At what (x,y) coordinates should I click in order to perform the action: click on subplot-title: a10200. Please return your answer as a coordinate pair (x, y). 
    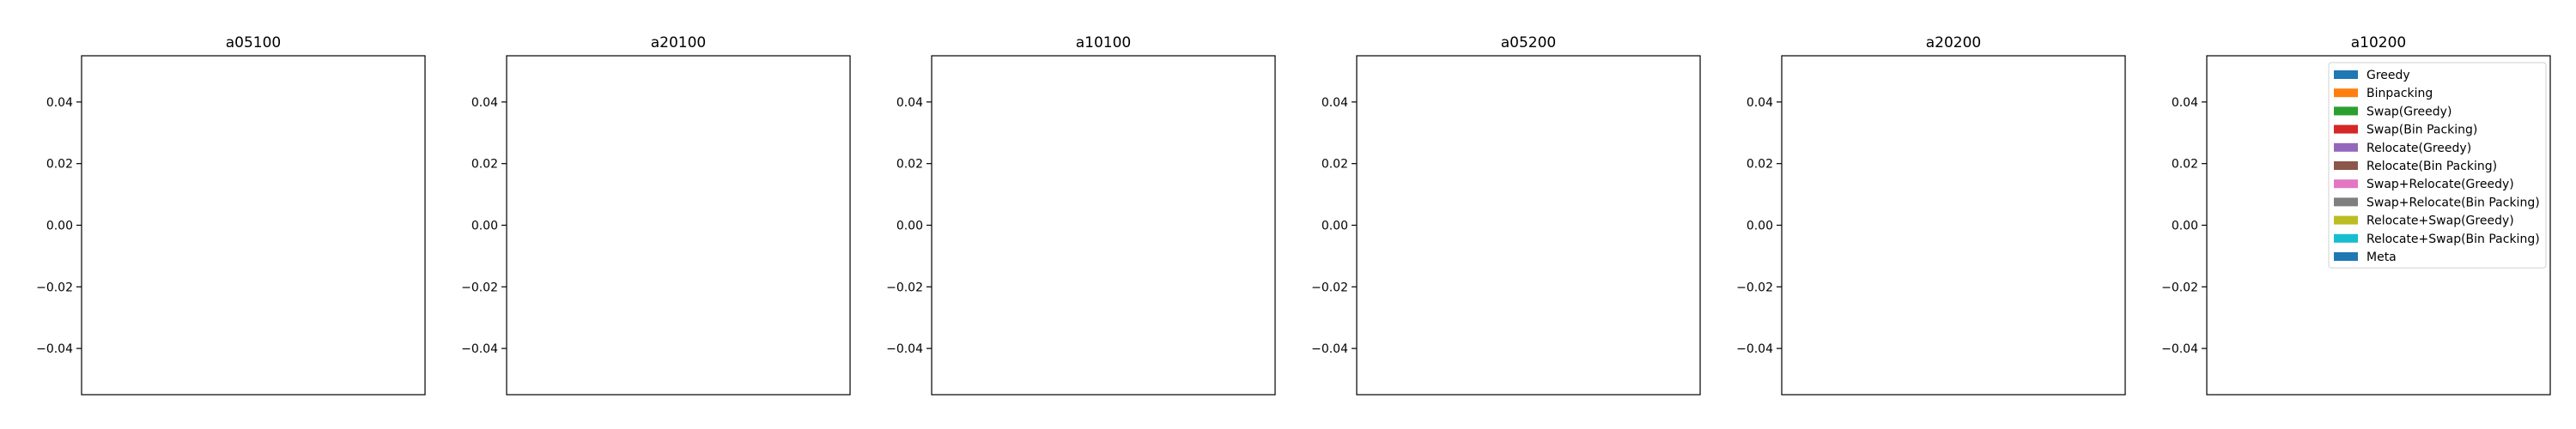
    Looking at the image, I should click on (2379, 42).